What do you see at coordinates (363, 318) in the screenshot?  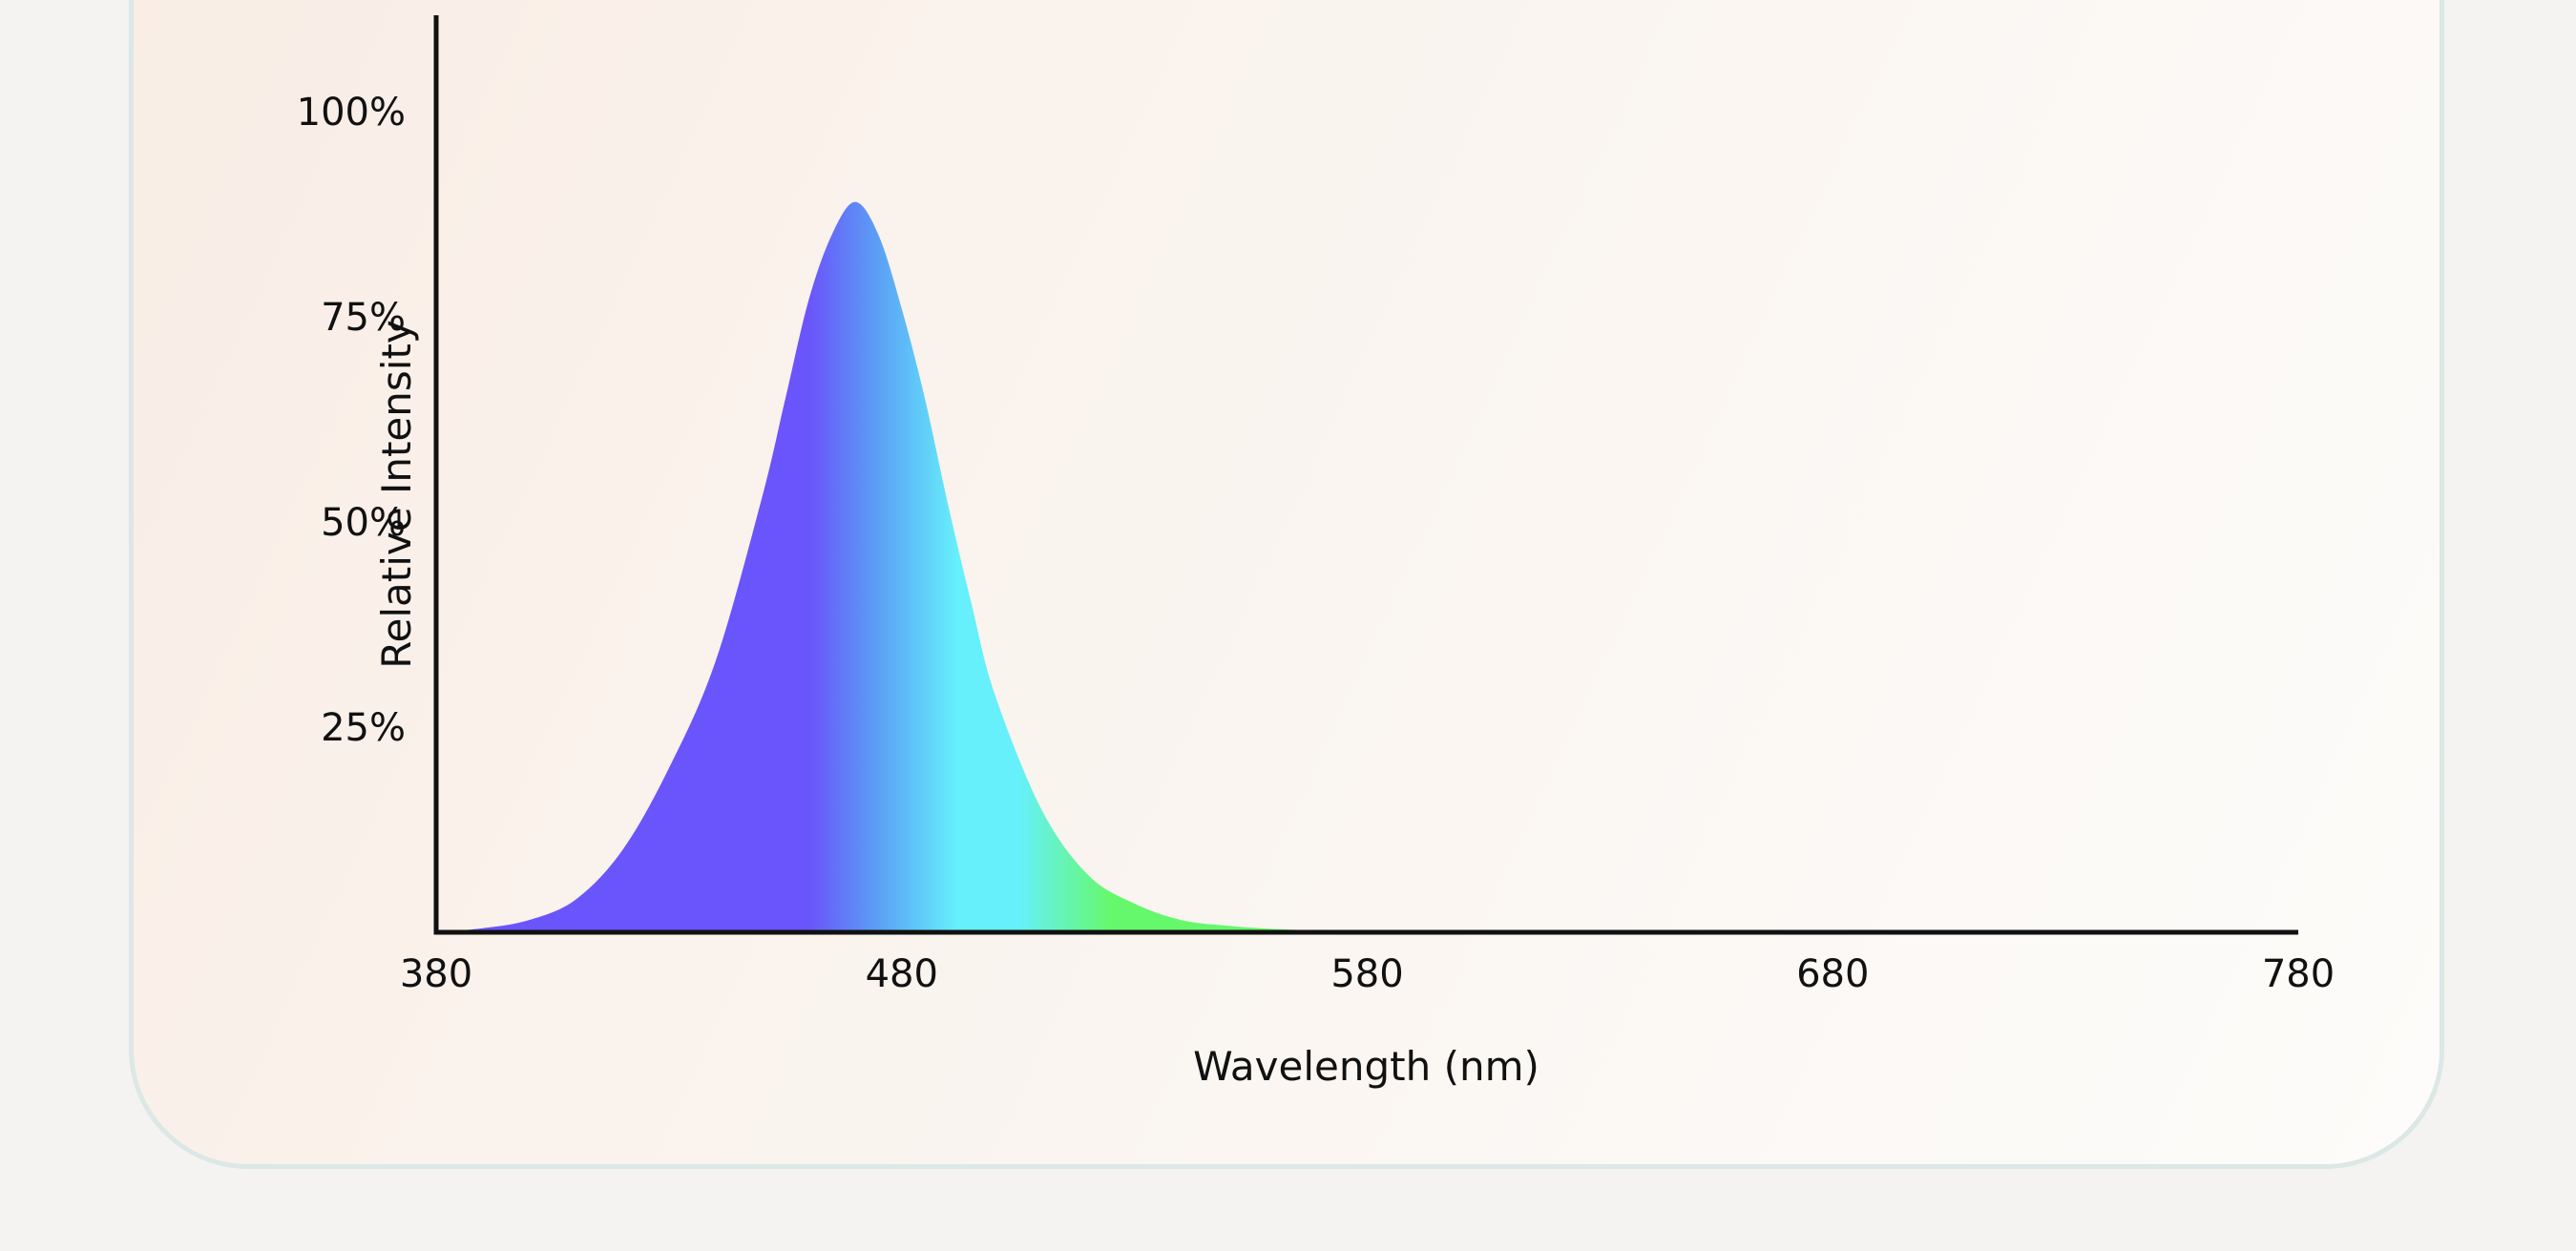 I see `y-tick-label: 75%` at bounding box center [363, 318].